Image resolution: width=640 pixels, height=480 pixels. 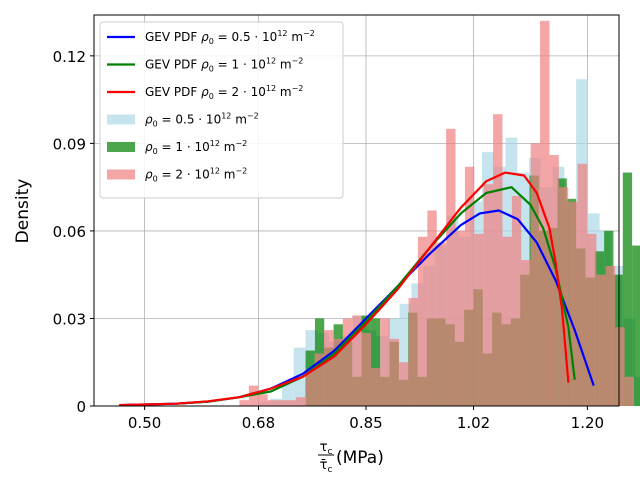 I want to click on x-label-numerator-sub: c, so click(x=329, y=452).